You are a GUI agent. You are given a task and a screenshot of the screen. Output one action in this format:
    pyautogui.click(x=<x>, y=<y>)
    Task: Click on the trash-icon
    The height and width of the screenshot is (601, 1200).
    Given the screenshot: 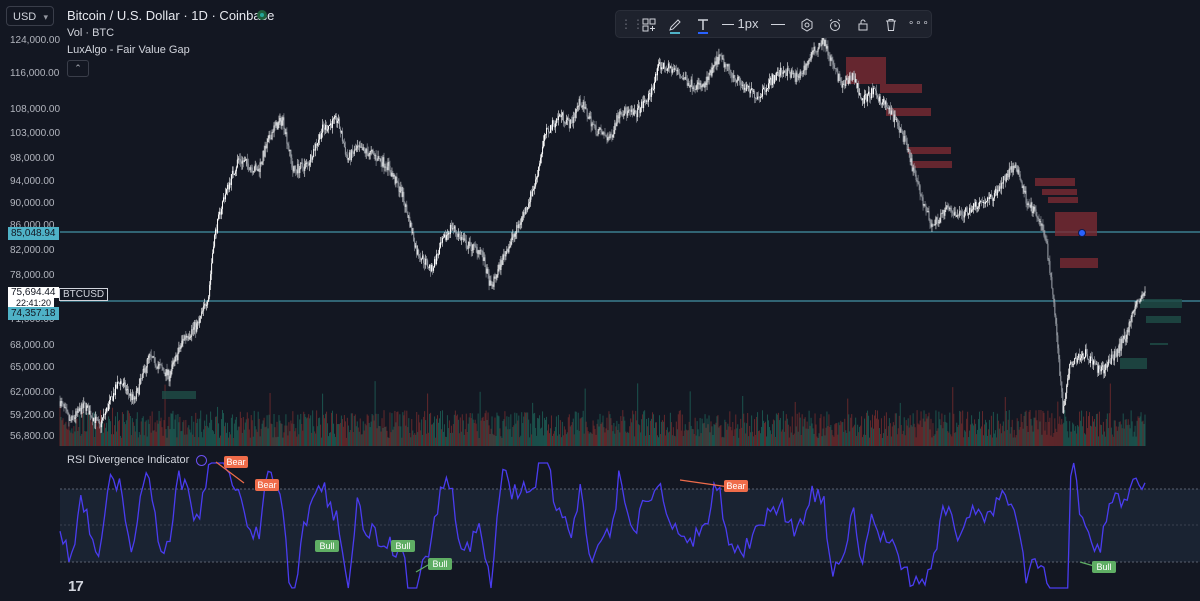 What is the action you would take?
    pyautogui.click(x=891, y=24)
    